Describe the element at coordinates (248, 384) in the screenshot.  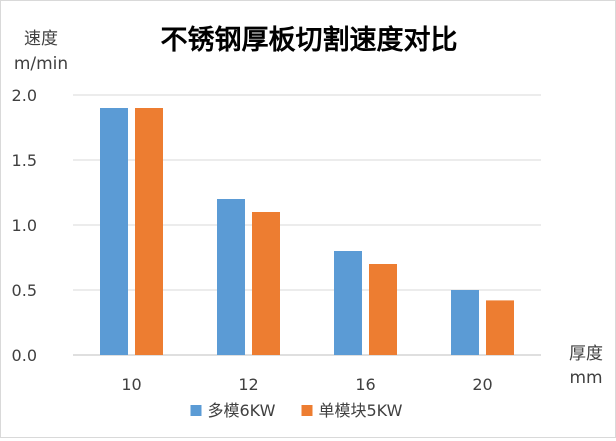
I see `x-tick-label: 12` at that location.